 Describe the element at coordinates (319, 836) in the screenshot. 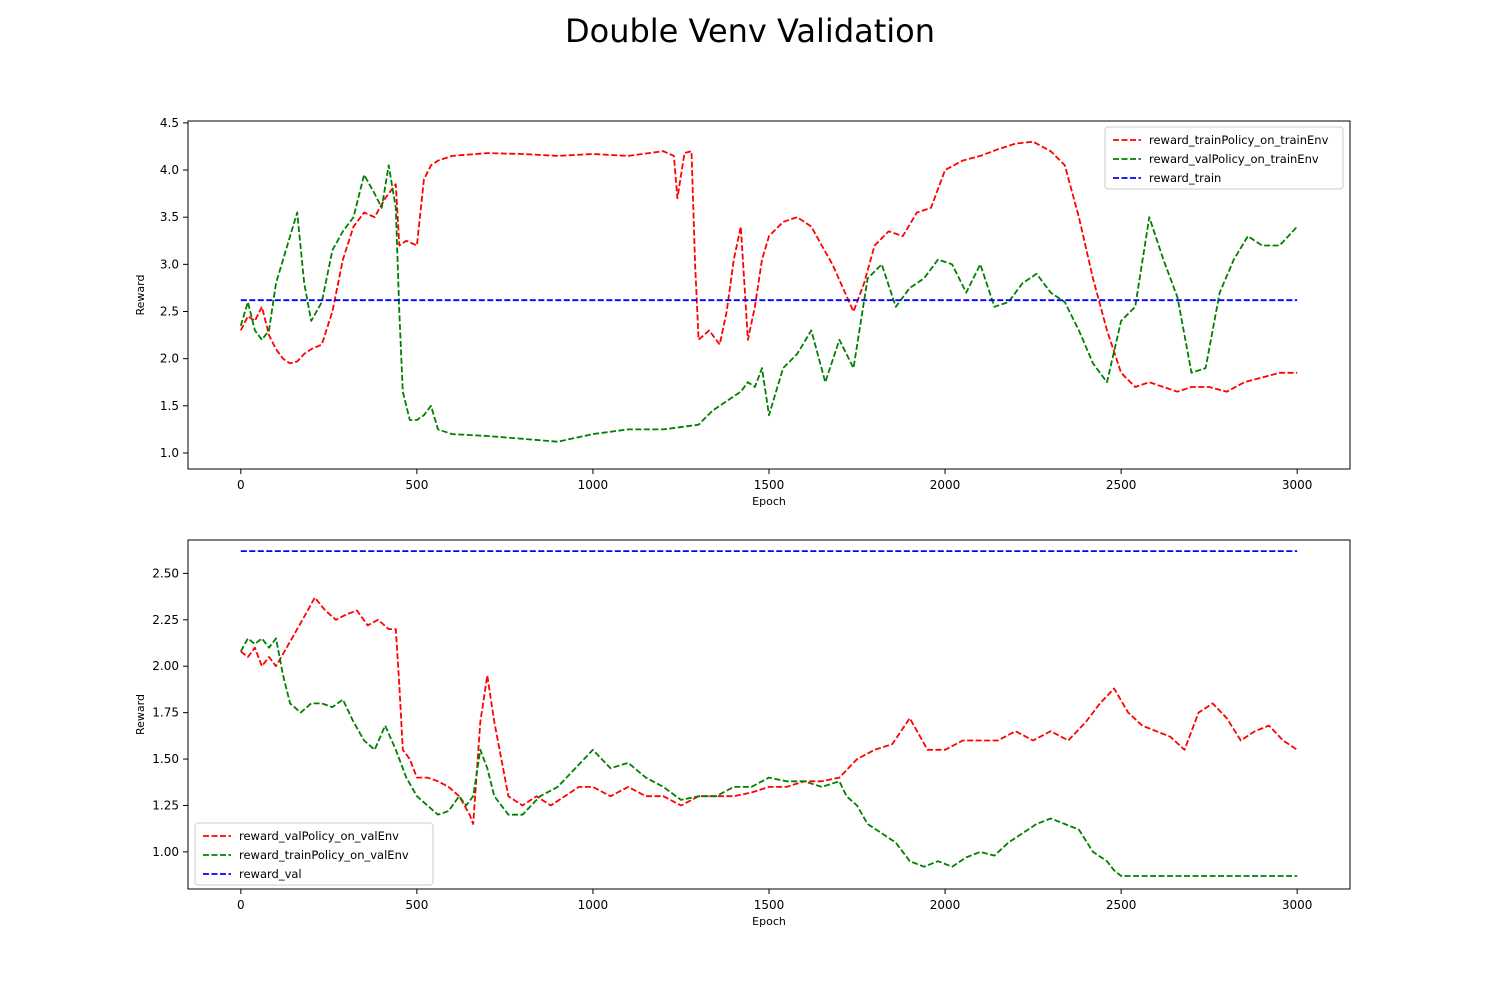

I see `legend-label-reward-valpolicy-on-valenv: reward_valPolicy_on_valEnv` at that location.